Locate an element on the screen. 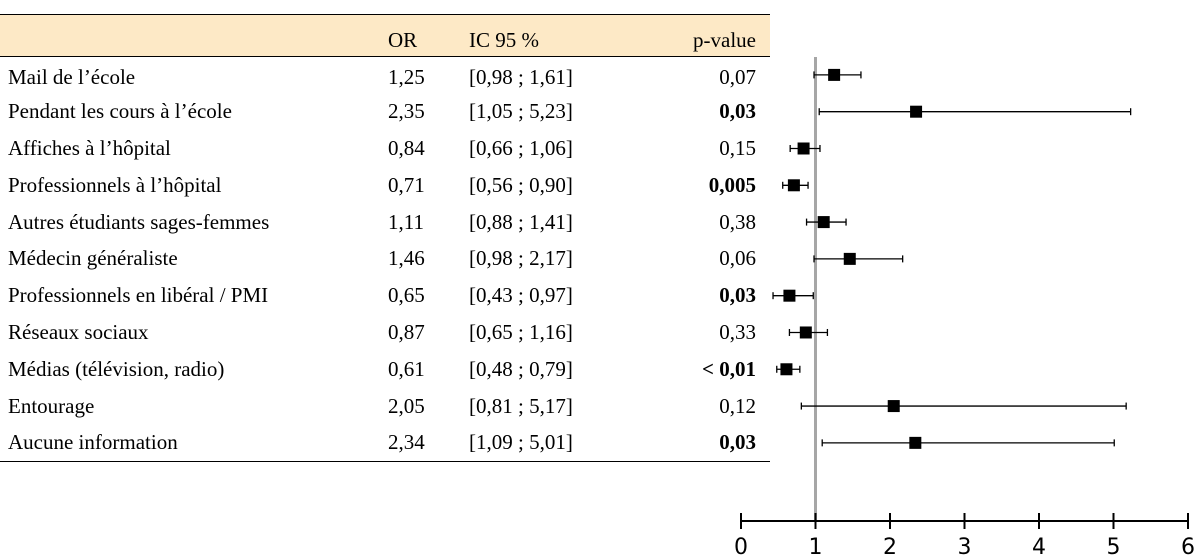 This screenshot has width=1198, height=555. row-pvalue: 0,15 is located at coordinates (737, 147).